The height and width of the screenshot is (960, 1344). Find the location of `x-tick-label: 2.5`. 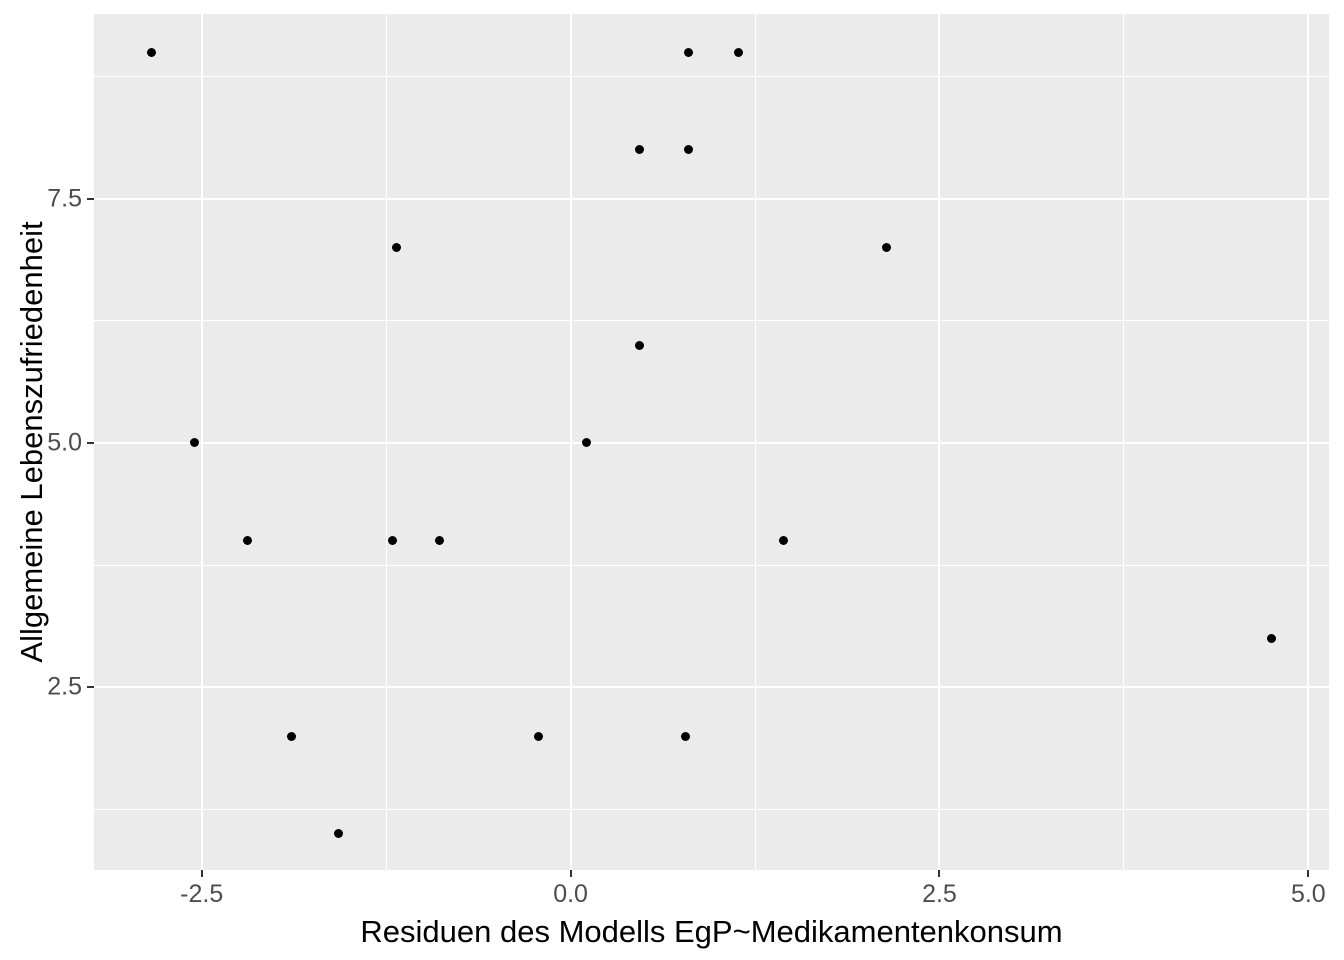

x-tick-label: 2.5 is located at coordinates (939, 894).